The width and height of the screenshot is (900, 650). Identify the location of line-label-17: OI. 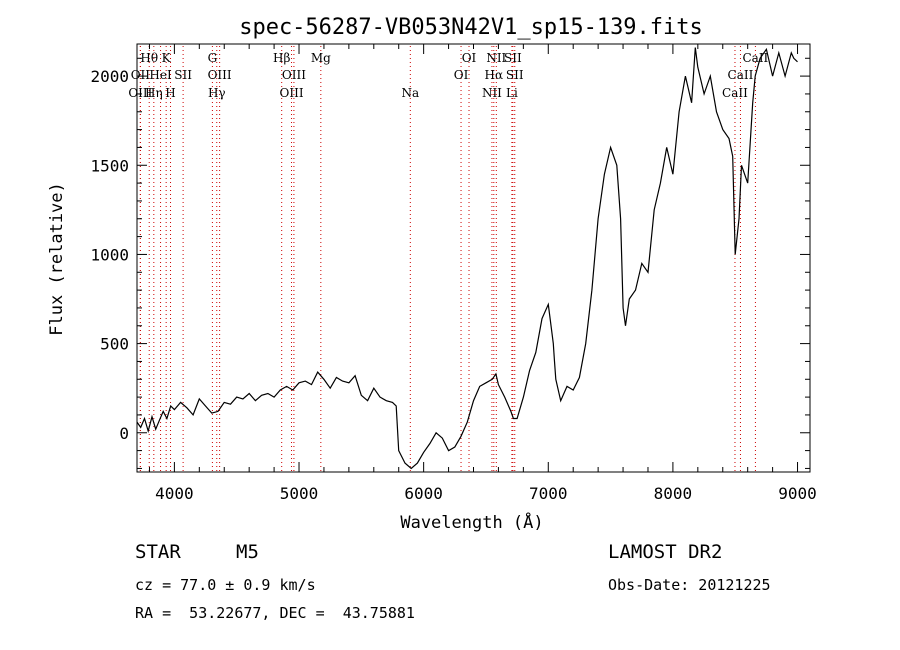
(461, 75).